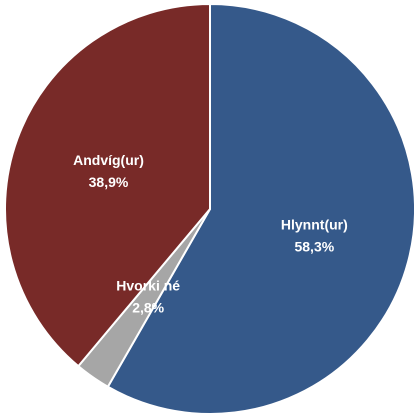  I want to click on slice-value-label: 58,3%, so click(314, 247).